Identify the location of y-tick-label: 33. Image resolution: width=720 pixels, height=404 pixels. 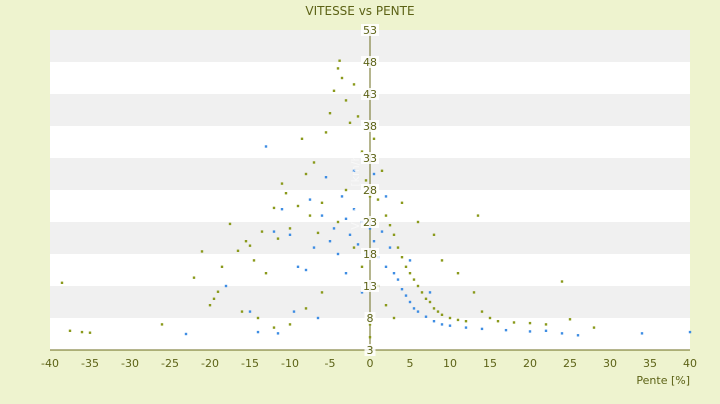
(370, 158).